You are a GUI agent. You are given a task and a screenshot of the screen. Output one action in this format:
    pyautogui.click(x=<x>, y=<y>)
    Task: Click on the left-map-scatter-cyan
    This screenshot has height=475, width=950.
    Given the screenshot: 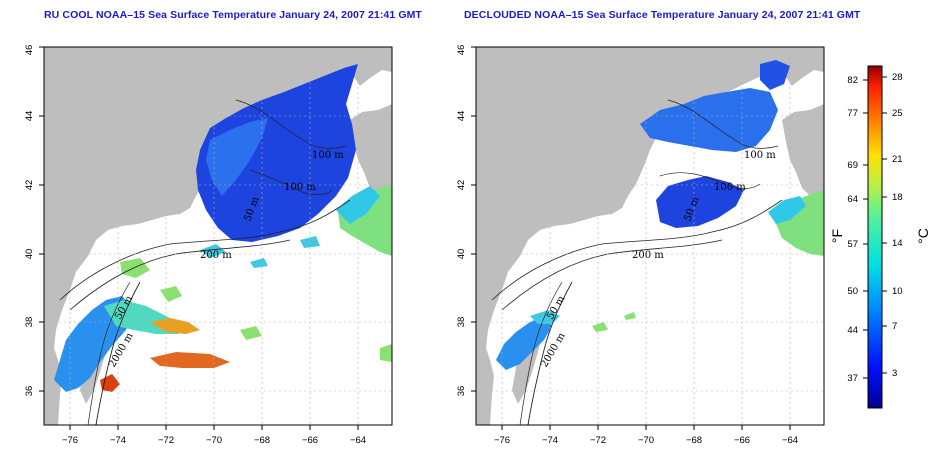 What is the action you would take?
    pyautogui.click(x=260, y=252)
    